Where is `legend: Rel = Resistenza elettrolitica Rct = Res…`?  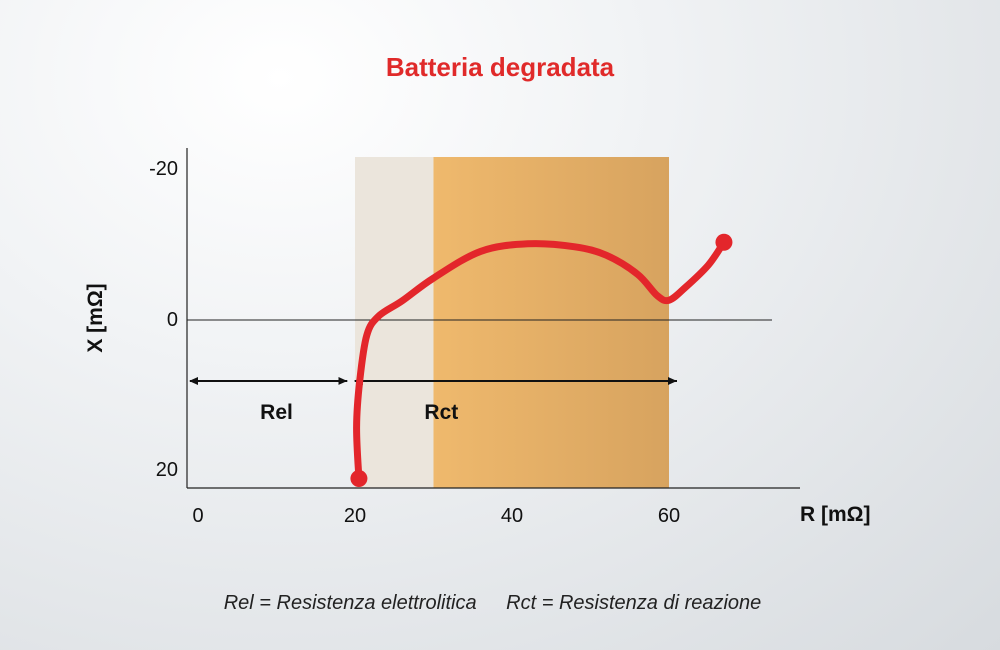 legend: Rel = Resistenza elettrolitica Rct = Res… is located at coordinates (492, 603).